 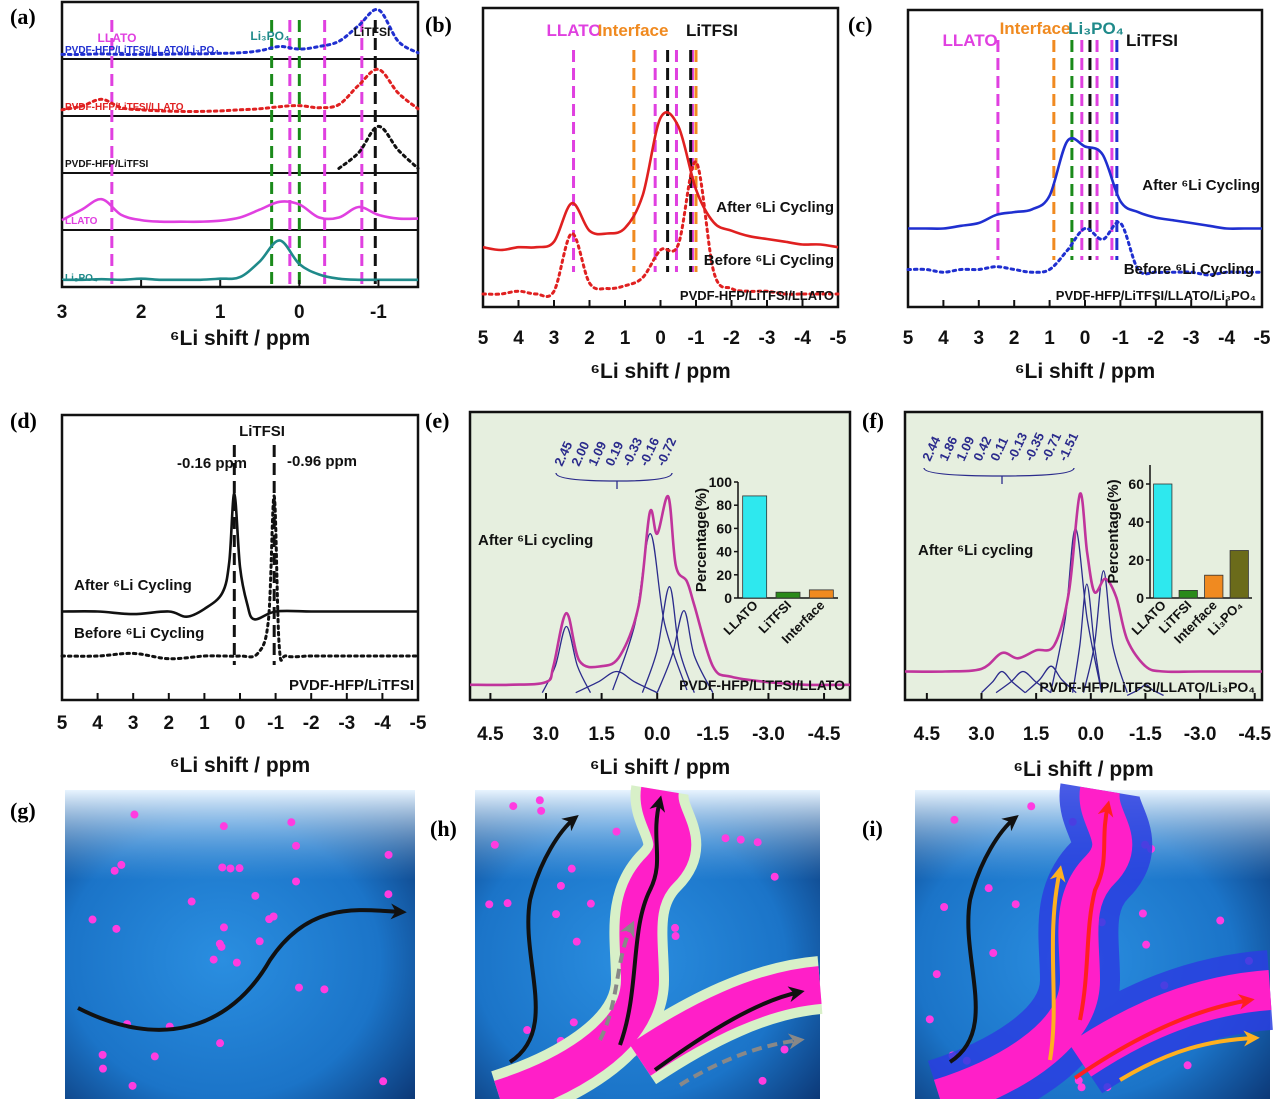 I want to click on annotation: Interface, so click(x=1035, y=28).